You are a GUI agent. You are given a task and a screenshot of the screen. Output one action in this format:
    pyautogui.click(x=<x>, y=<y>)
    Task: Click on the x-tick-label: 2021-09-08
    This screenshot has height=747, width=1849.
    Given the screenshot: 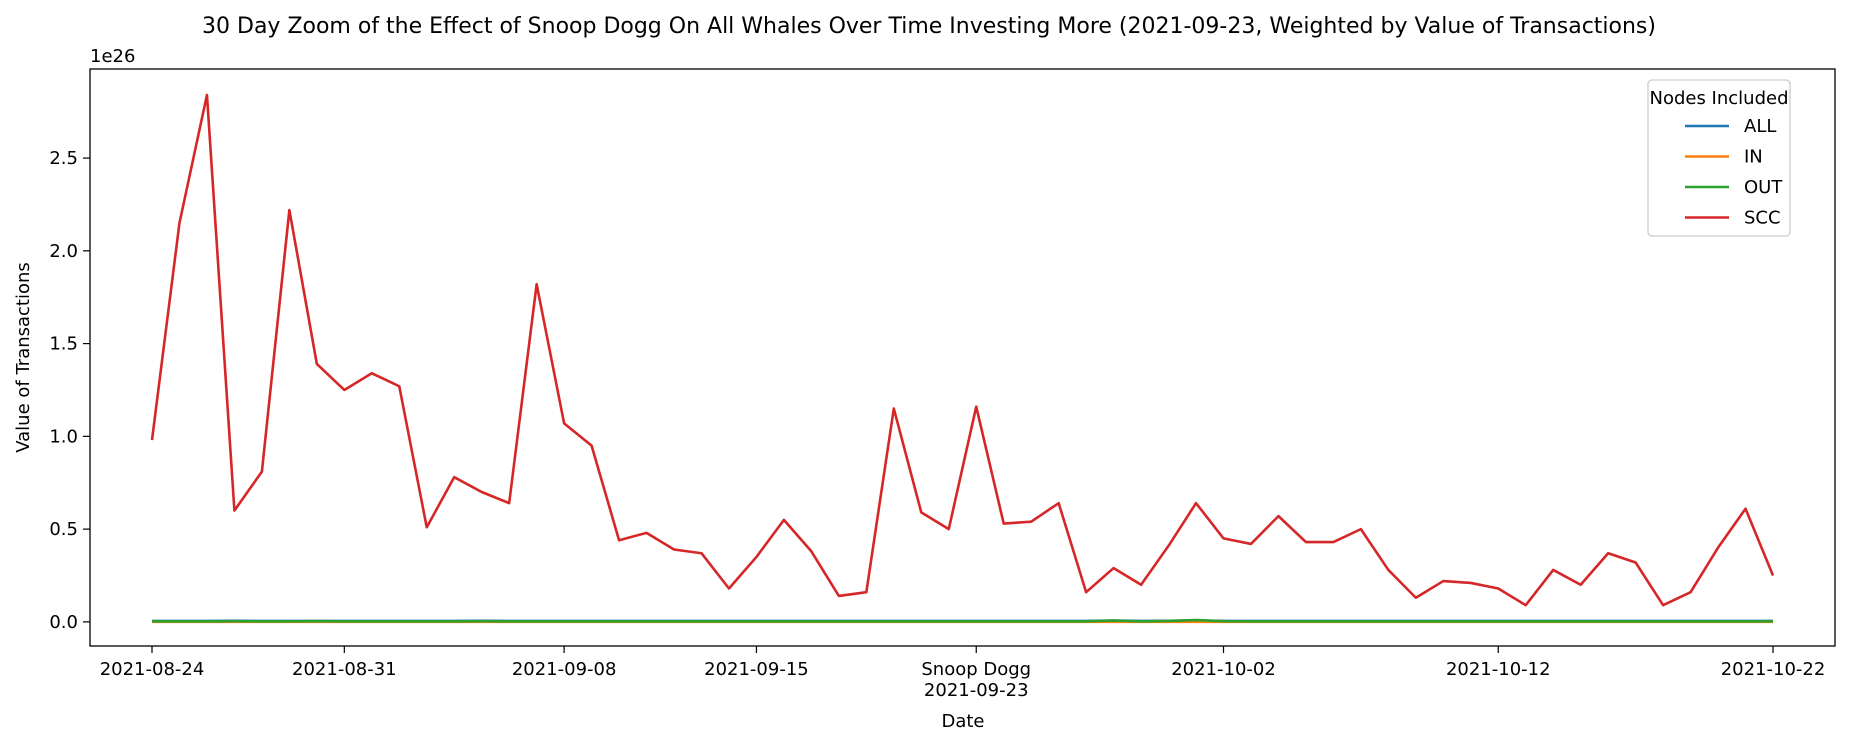 What is the action you would take?
    pyautogui.click(x=564, y=669)
    